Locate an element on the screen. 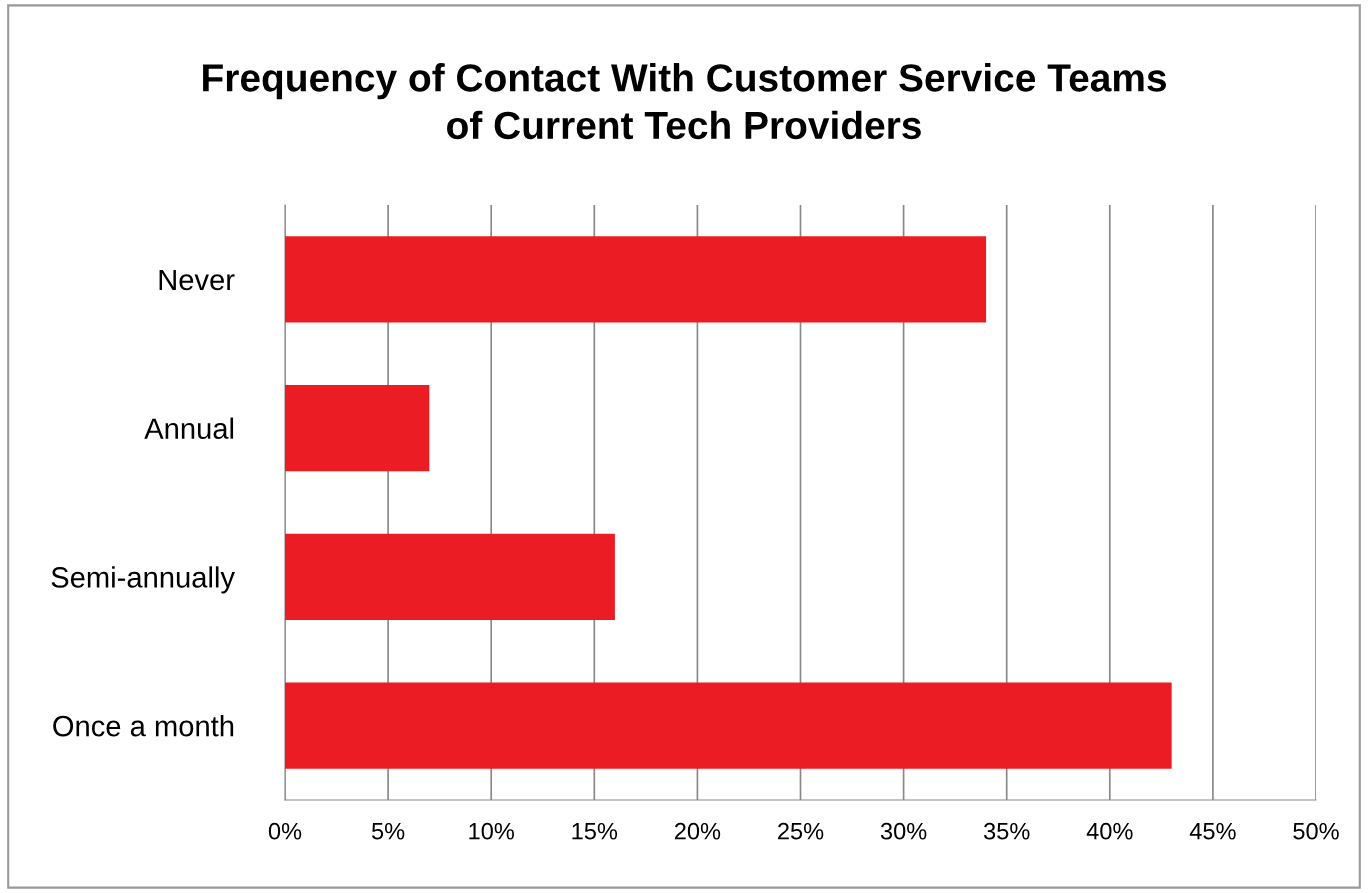 This screenshot has width=1368, height=893. x-tick-label: 0% is located at coordinates (285, 831).